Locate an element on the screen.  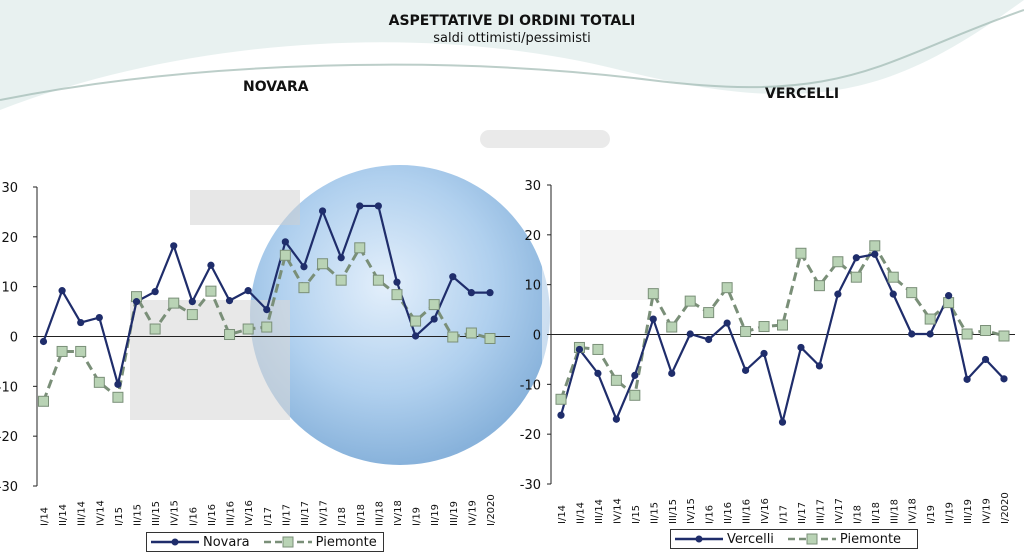
x-tick-label: II/15 is located at coordinates (654, 513).